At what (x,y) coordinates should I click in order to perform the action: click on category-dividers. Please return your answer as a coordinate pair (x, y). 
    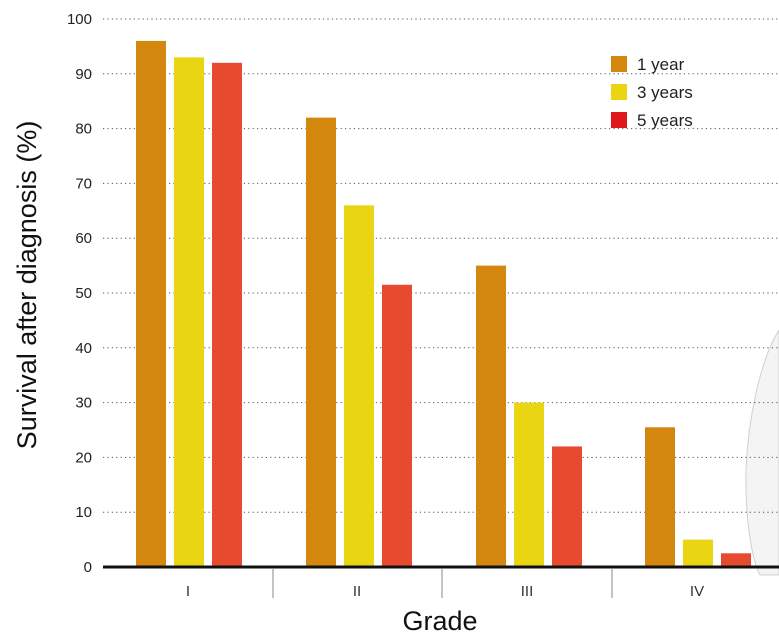
    Looking at the image, I should click on (442, 583).